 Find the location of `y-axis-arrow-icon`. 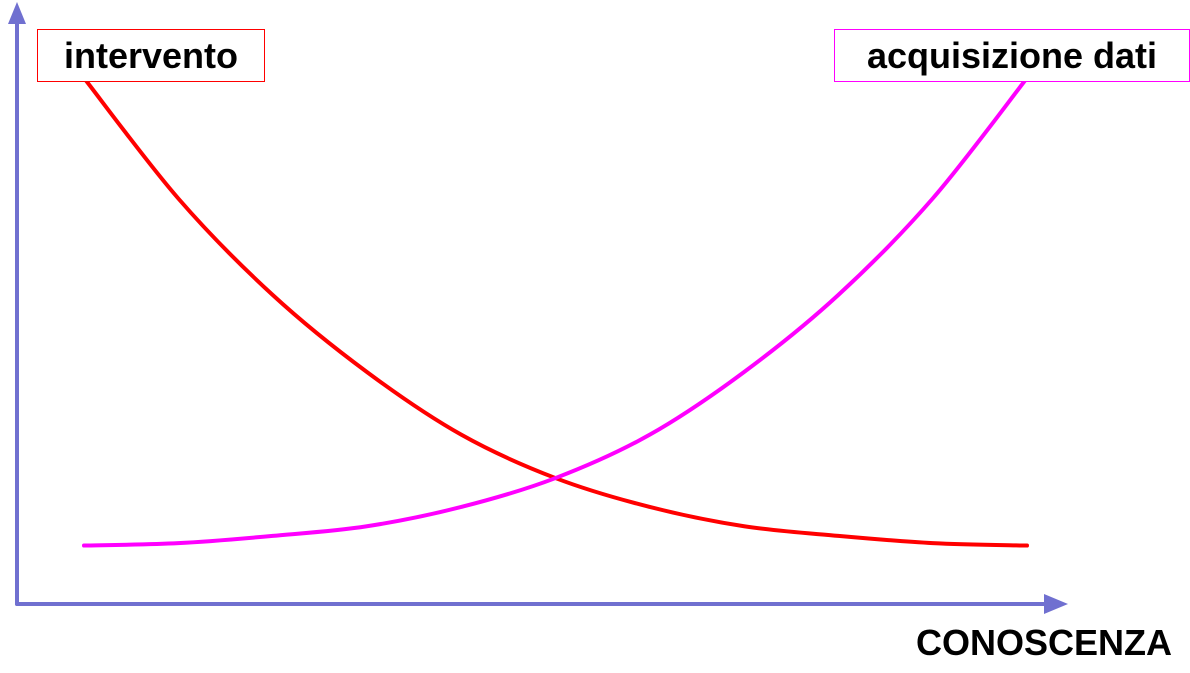

y-axis-arrow-icon is located at coordinates (17, 13).